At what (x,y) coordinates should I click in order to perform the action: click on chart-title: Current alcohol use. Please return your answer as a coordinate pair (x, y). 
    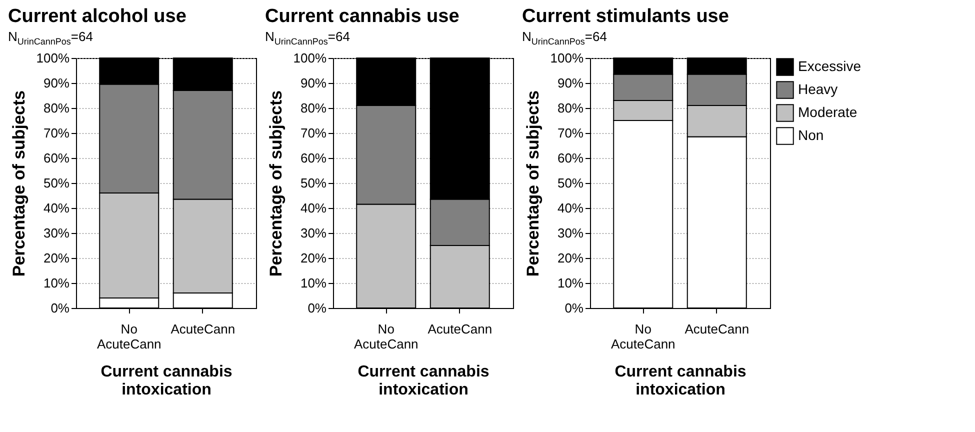
    Looking at the image, I should click on (98, 17).